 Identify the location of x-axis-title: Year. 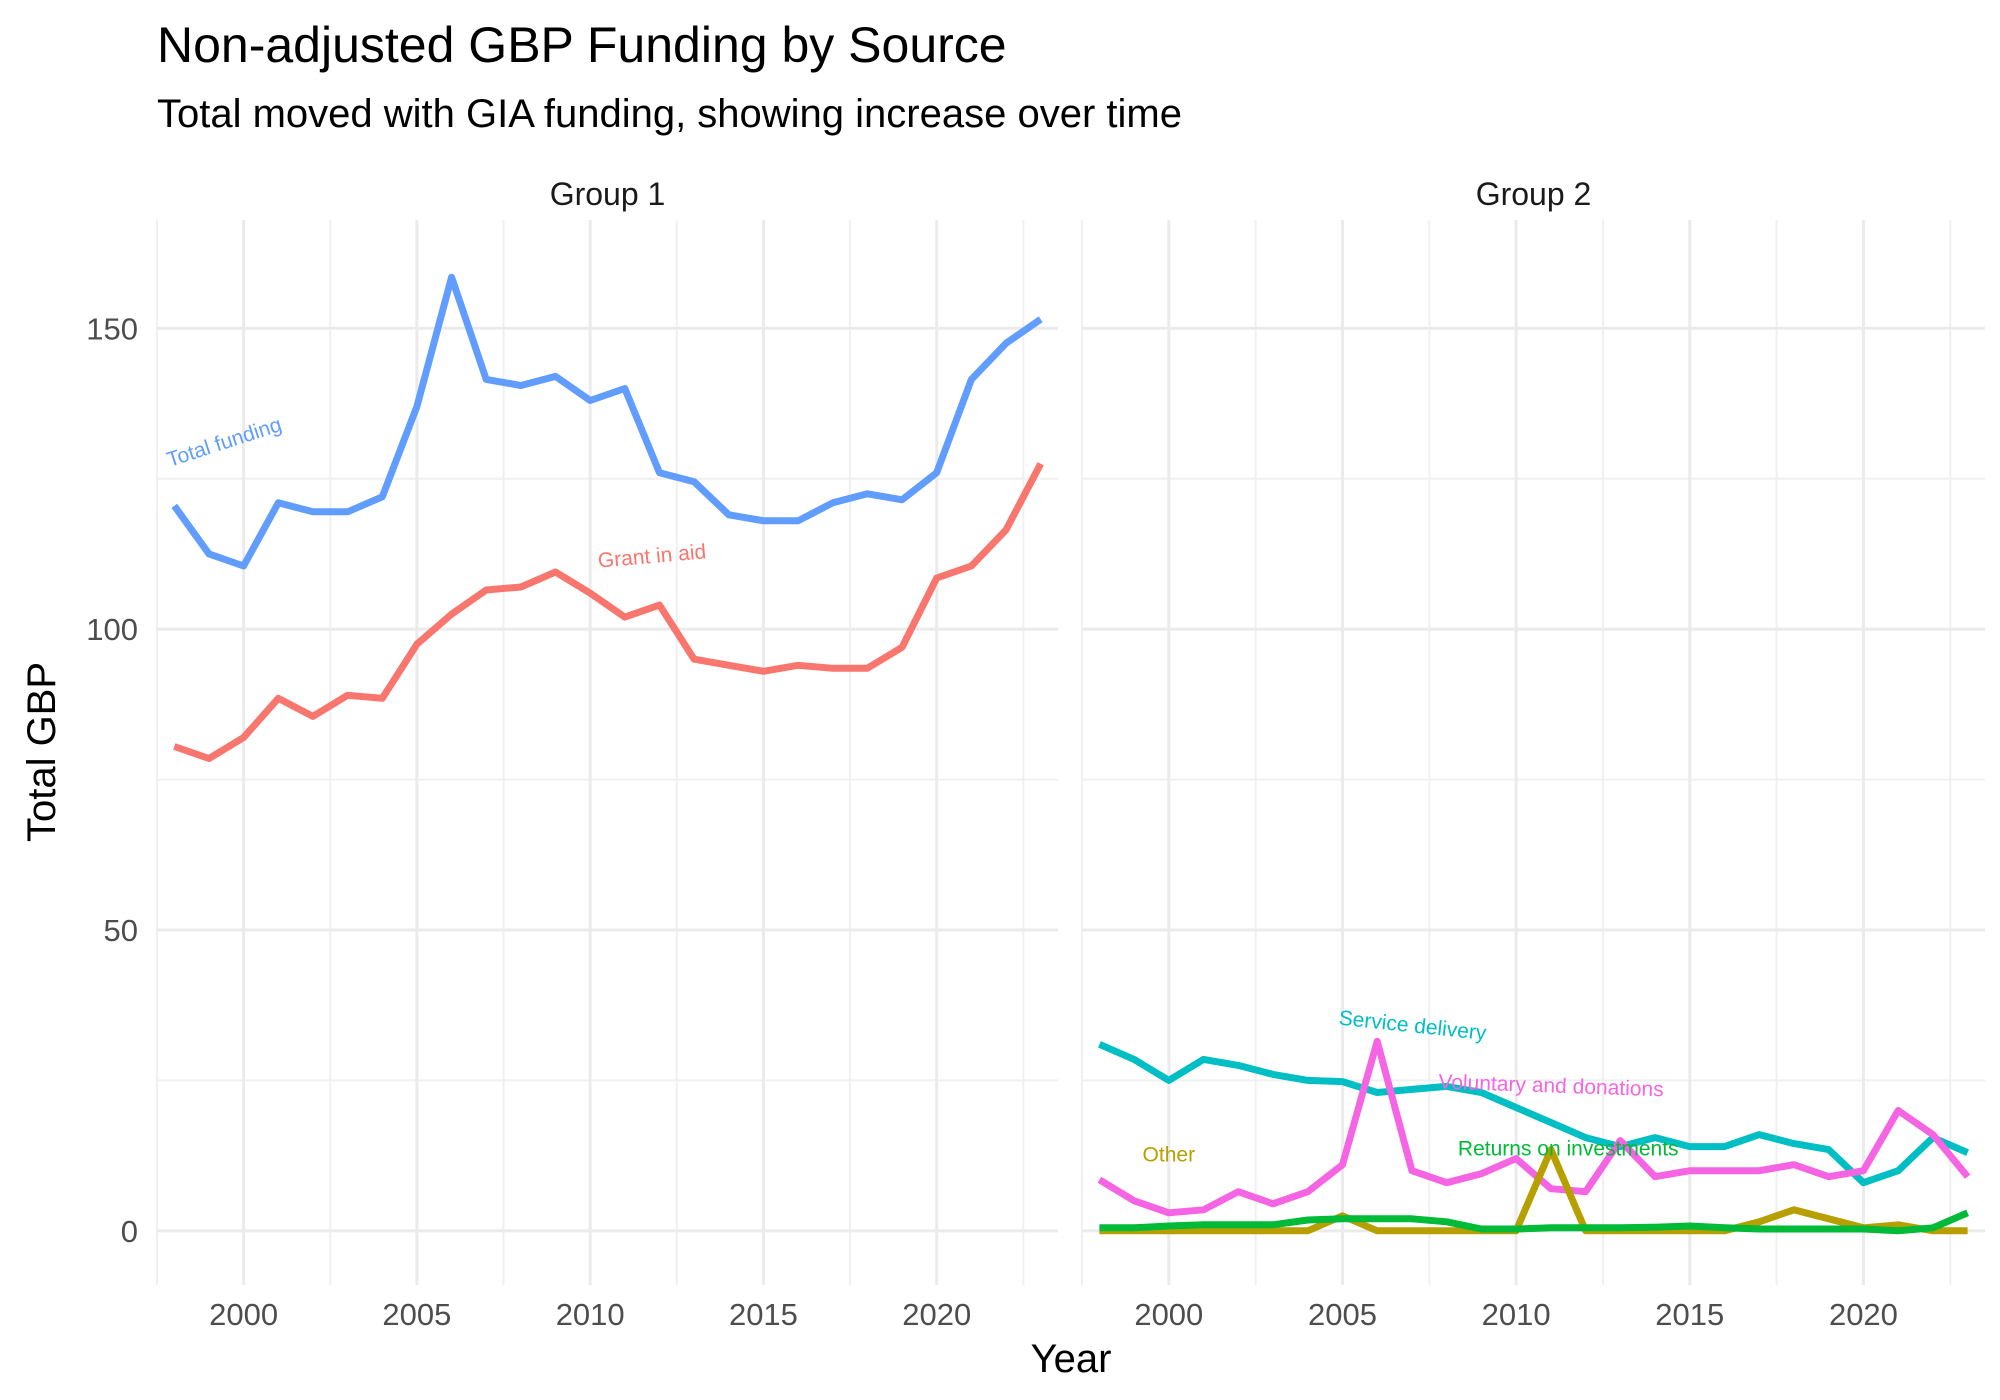
(1071, 1359).